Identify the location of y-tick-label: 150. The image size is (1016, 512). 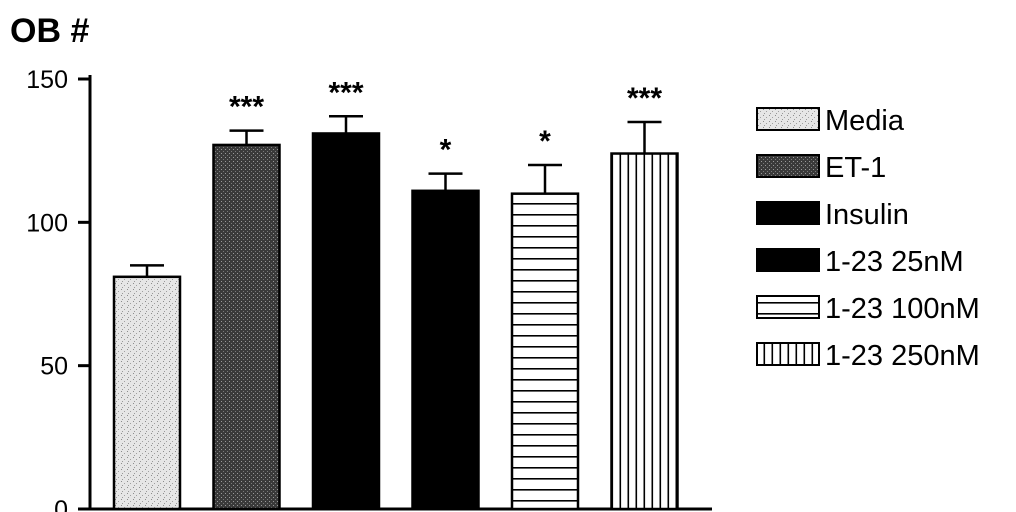
(47, 80).